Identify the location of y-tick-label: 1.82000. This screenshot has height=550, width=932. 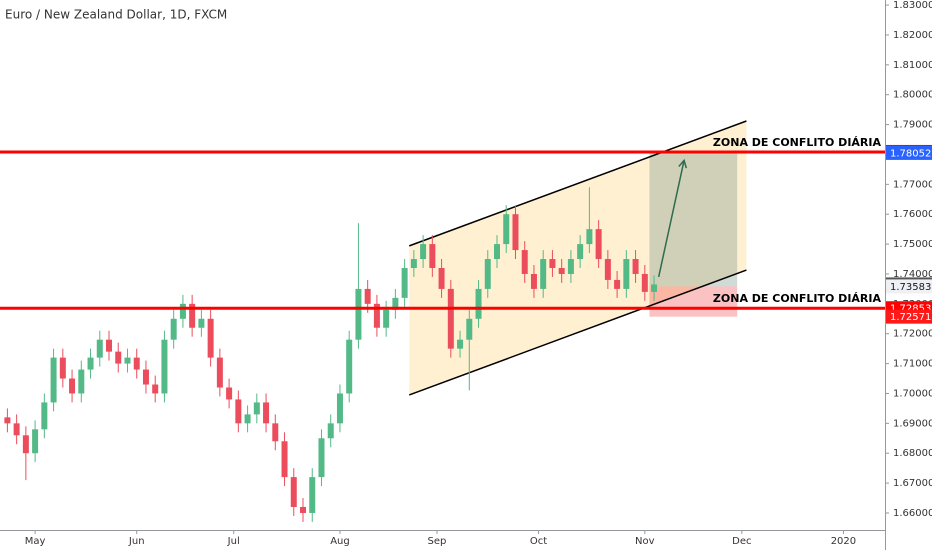
(912, 35).